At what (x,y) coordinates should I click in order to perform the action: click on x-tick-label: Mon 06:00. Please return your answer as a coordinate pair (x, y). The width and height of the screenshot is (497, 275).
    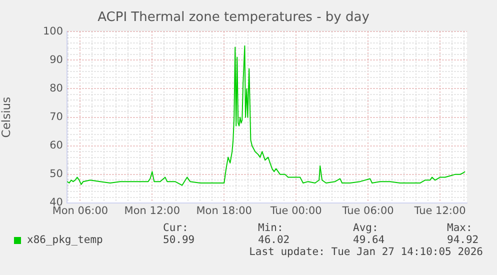
    Looking at the image, I should click on (80, 211).